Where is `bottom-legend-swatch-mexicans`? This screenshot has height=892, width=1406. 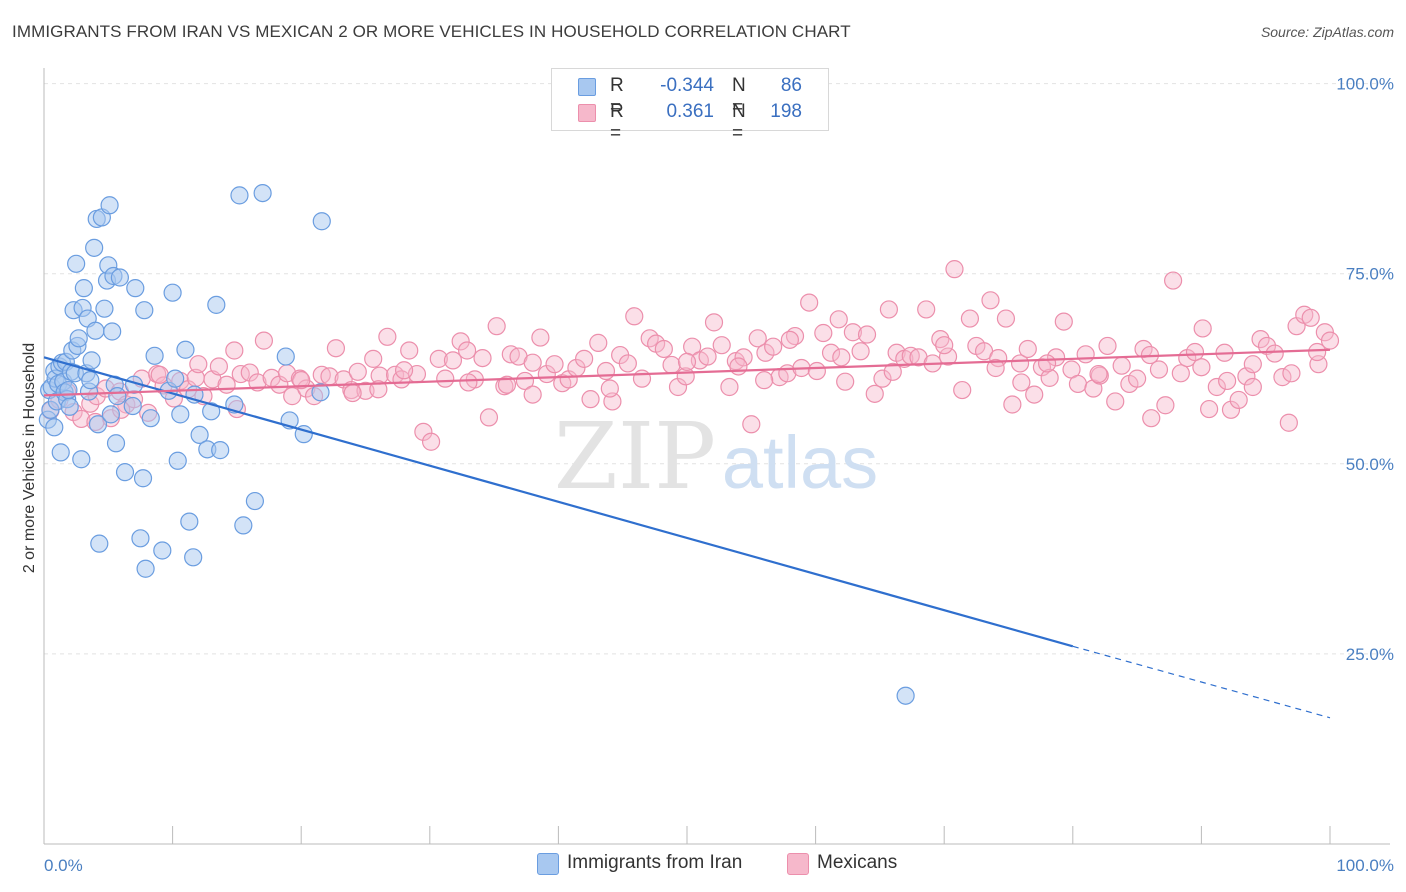
bottom-legend-swatch-mexicans is located at coordinates (798, 864).